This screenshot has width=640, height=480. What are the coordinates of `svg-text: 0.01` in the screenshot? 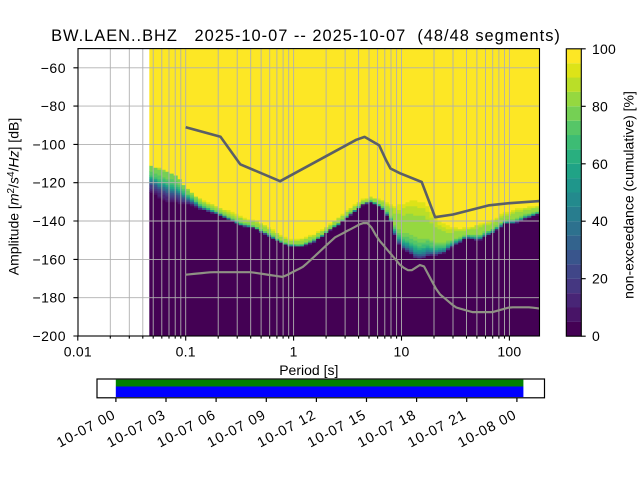 It's located at (78, 351).